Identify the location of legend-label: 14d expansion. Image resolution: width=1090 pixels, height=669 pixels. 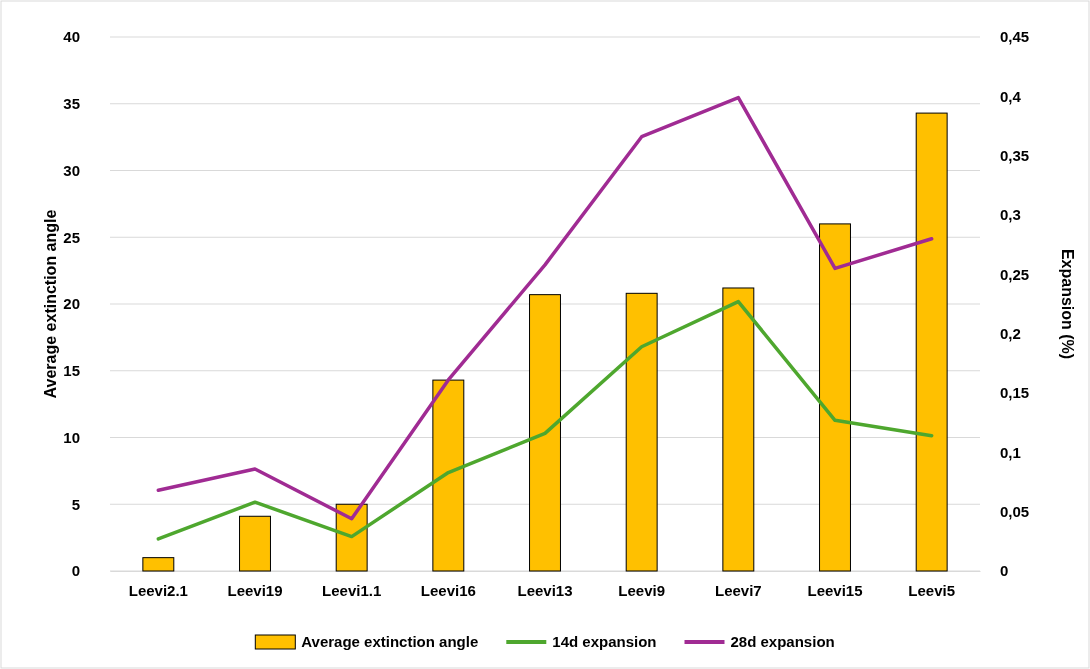
(604, 641).